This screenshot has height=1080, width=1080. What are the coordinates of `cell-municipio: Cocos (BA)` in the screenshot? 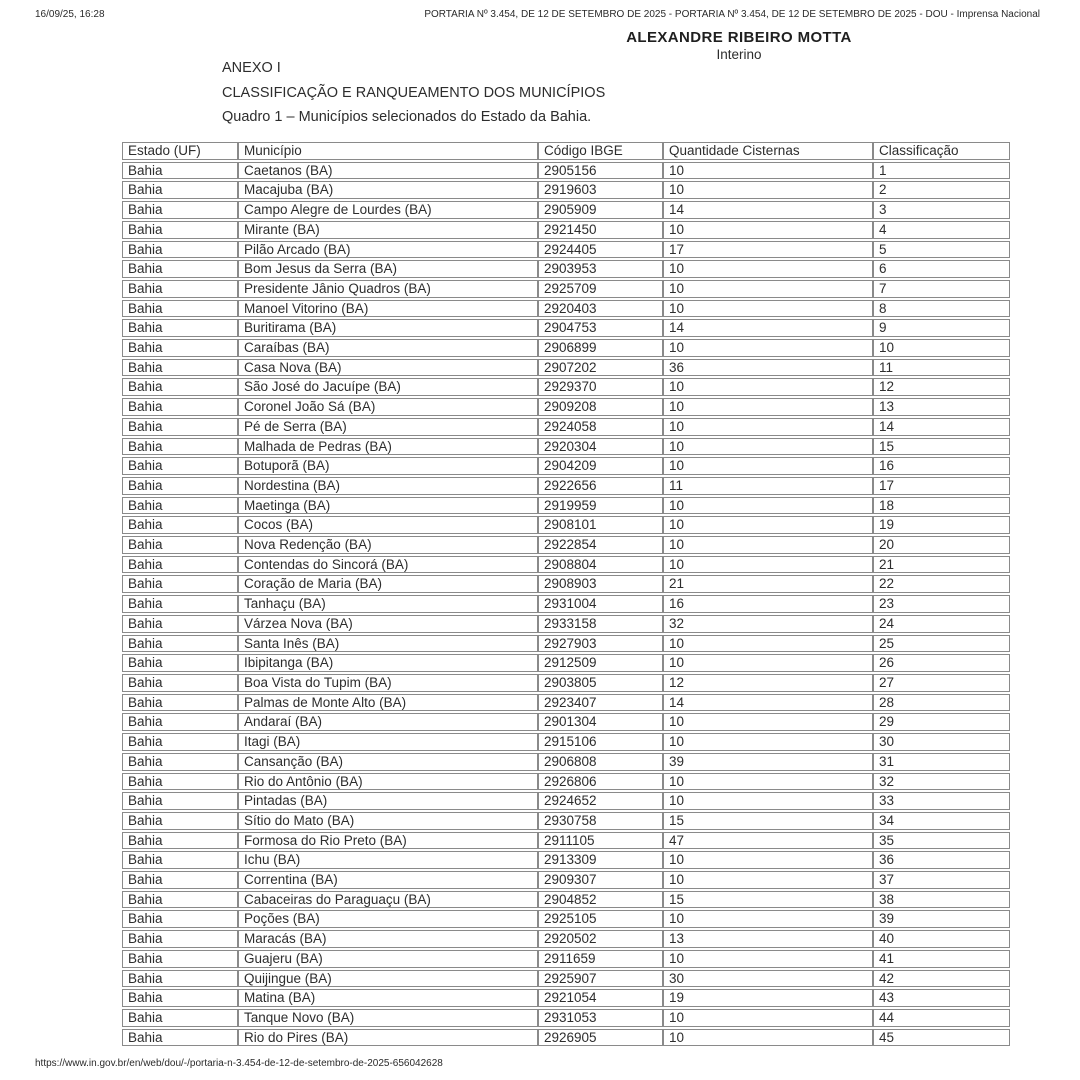 It's located at (388, 525).